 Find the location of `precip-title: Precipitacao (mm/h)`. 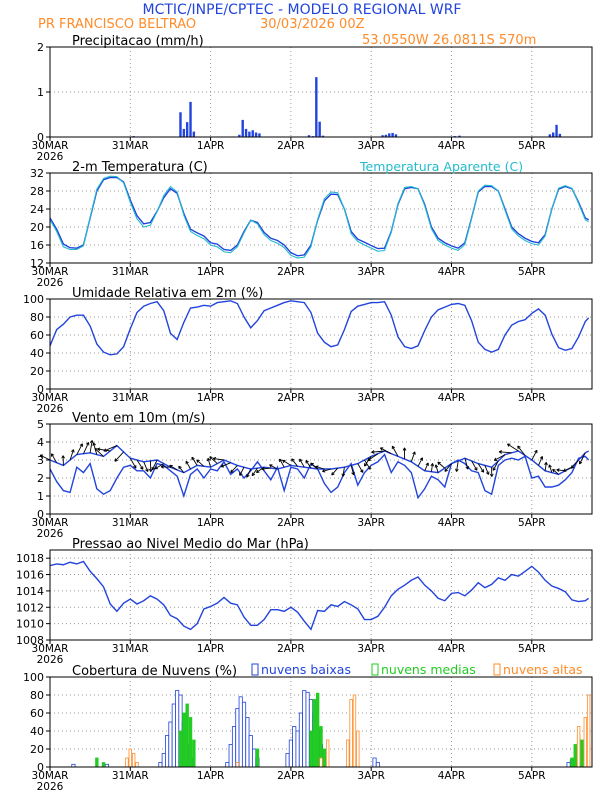

precip-title: Precipitacao (mm/h) is located at coordinates (138, 41).